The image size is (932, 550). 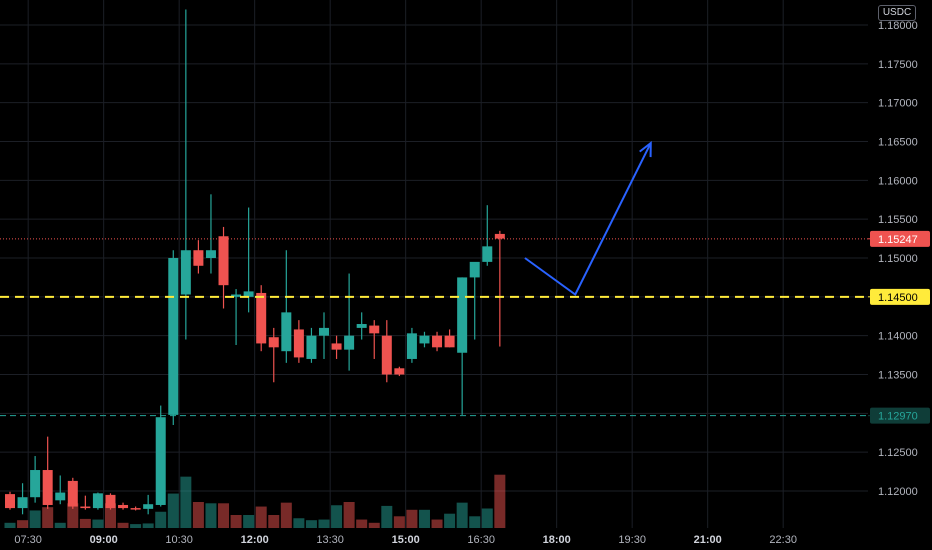 What do you see at coordinates (898, 220) in the screenshot?
I see `price-tick-label: 1.15500` at bounding box center [898, 220].